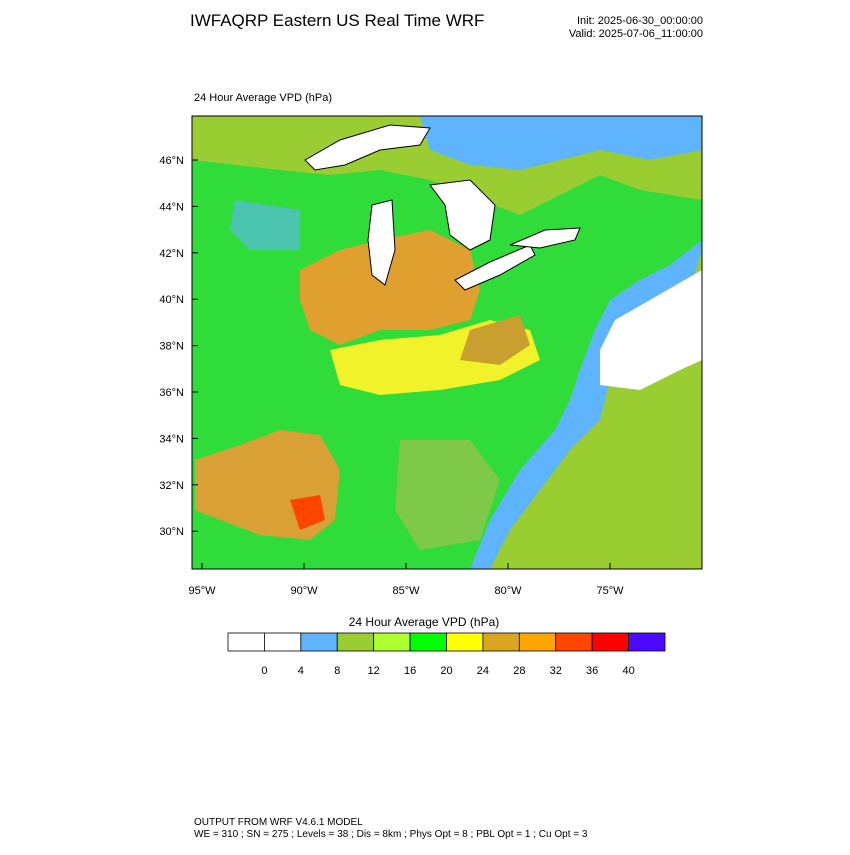 Image resolution: width=850 pixels, height=855 pixels. I want to click on colorbar-label: 28, so click(519, 671).